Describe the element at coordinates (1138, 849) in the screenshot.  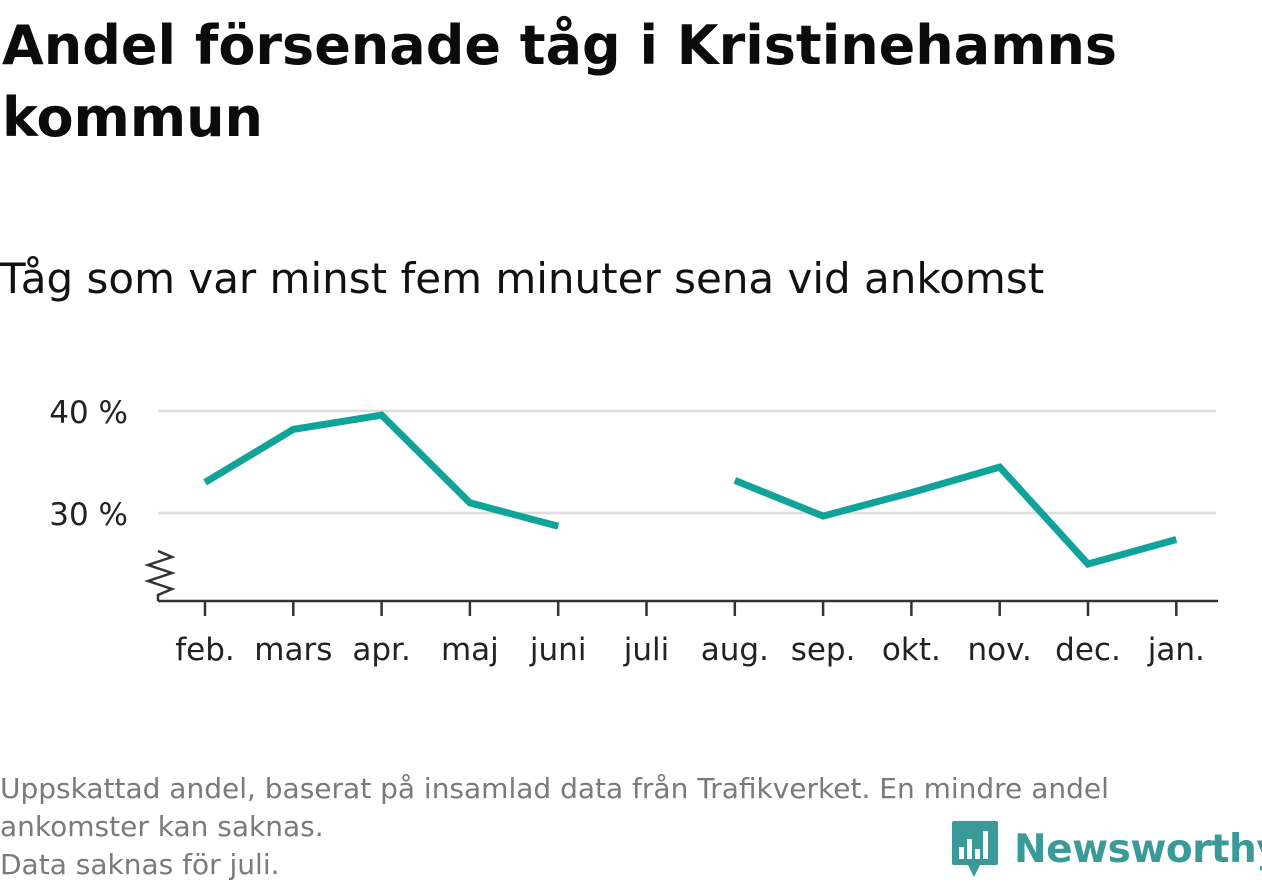
I see `brand-name: Newsworthy` at that location.